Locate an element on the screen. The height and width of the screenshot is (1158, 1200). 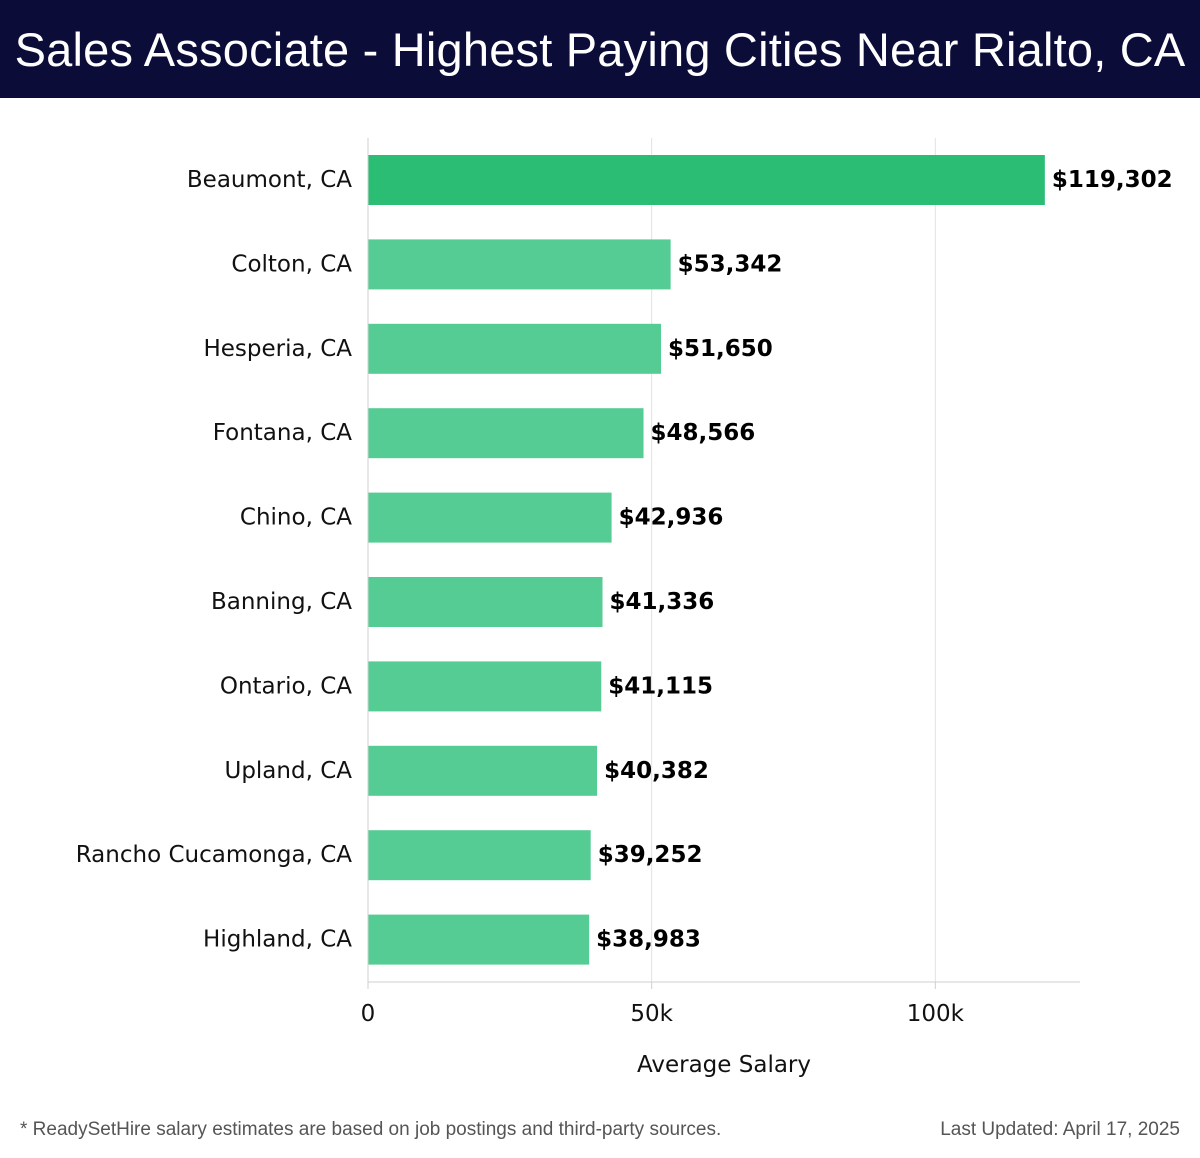
x-tick-label: 50k is located at coordinates (651, 1014).